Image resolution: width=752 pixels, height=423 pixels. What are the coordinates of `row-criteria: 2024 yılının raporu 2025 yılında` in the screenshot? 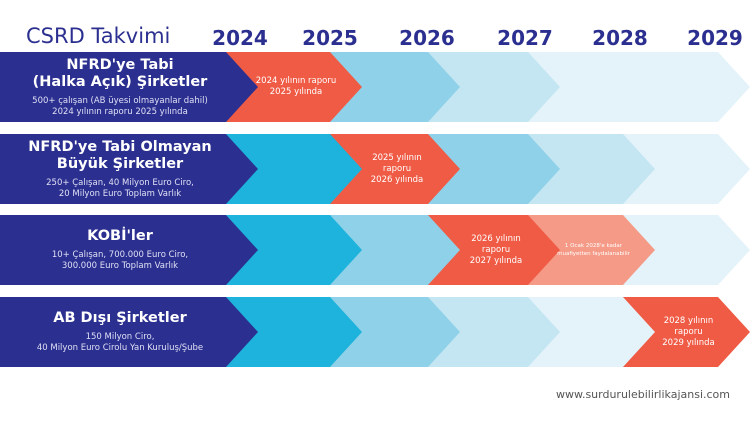 It's located at (120, 111).